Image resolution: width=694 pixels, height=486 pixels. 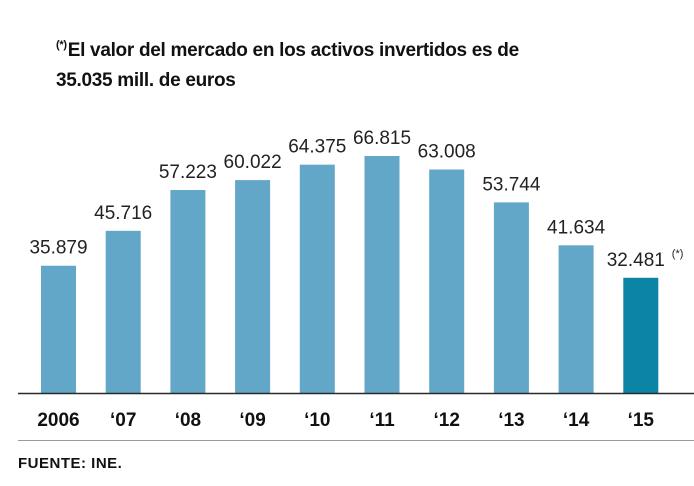 I want to click on divider-rule, so click(x=356, y=440).